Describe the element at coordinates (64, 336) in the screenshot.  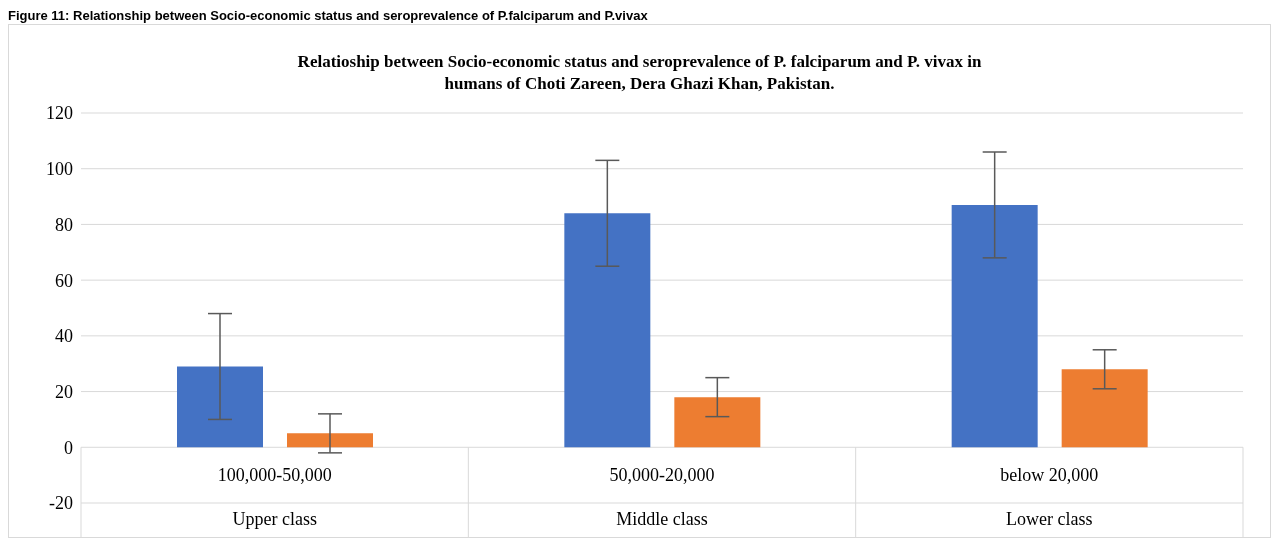
I see `y-tick-label: 40` at that location.